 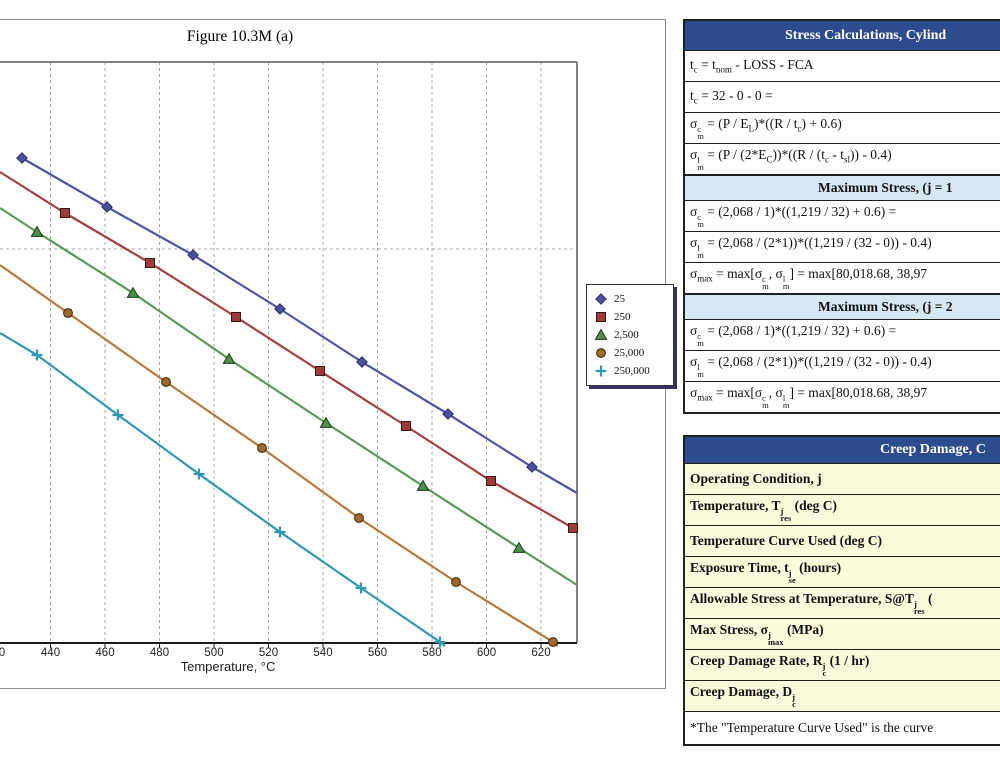 I want to click on stress-subheader-row: Maximum Stress, (j = 2, so click(x=842, y=306).